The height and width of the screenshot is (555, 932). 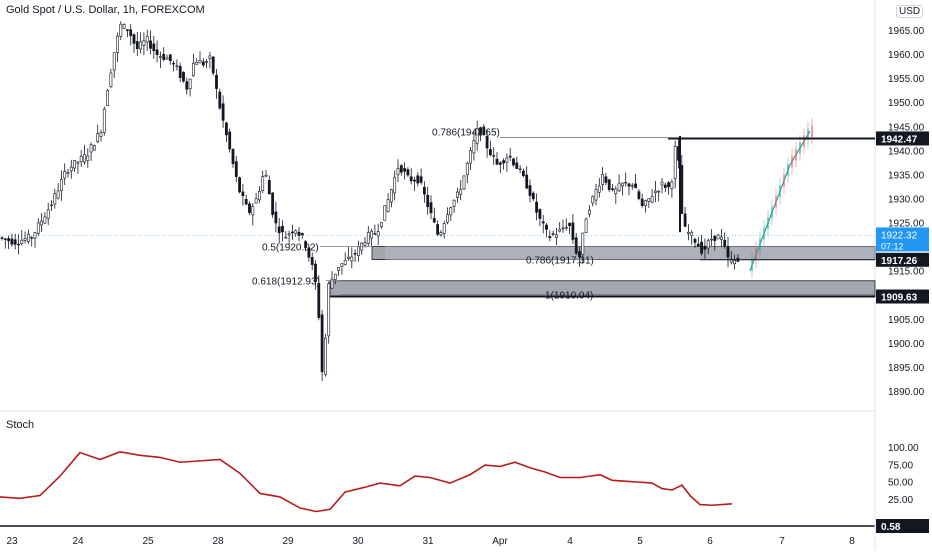 I want to click on time-tick-label: 4, so click(x=570, y=541).